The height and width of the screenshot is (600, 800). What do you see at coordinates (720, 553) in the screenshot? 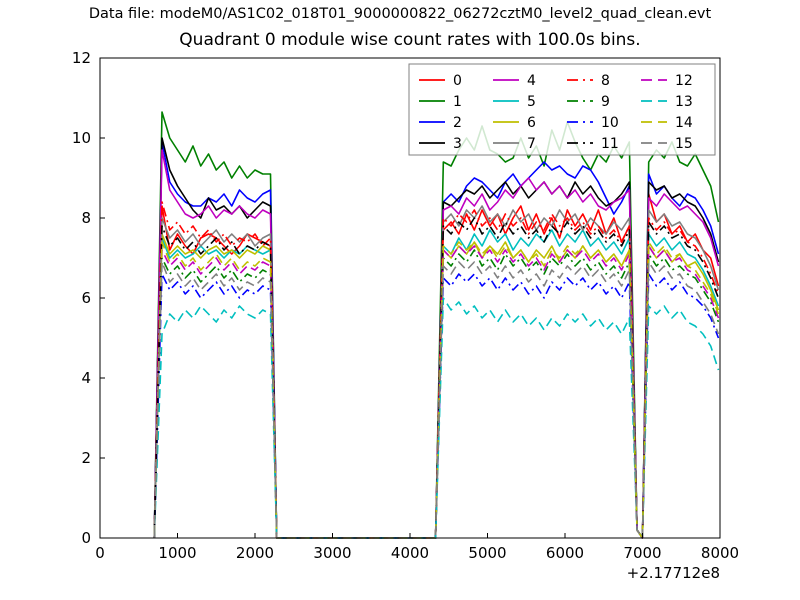
I see `x-tick-label: 8000` at bounding box center [720, 553].